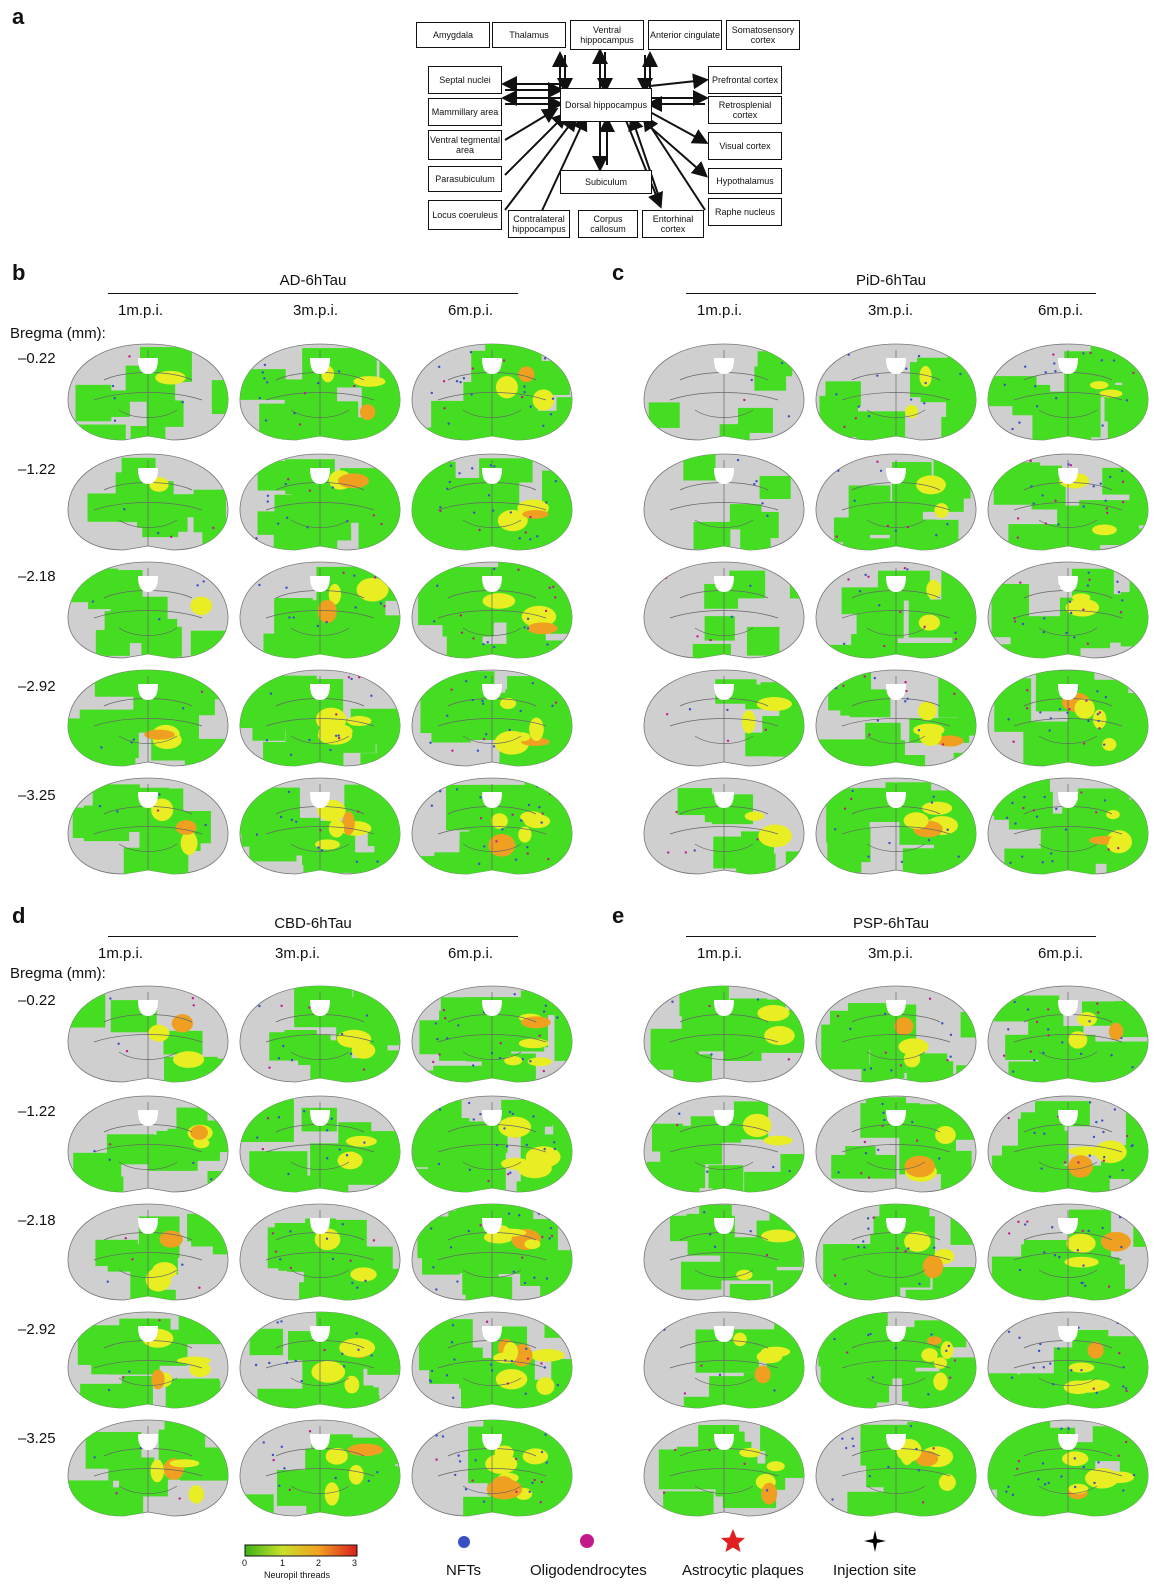 The image size is (1162, 1585). Describe the element at coordinates (58, 333) in the screenshot. I see `bregma-label-top: Bregma (mm):` at that location.